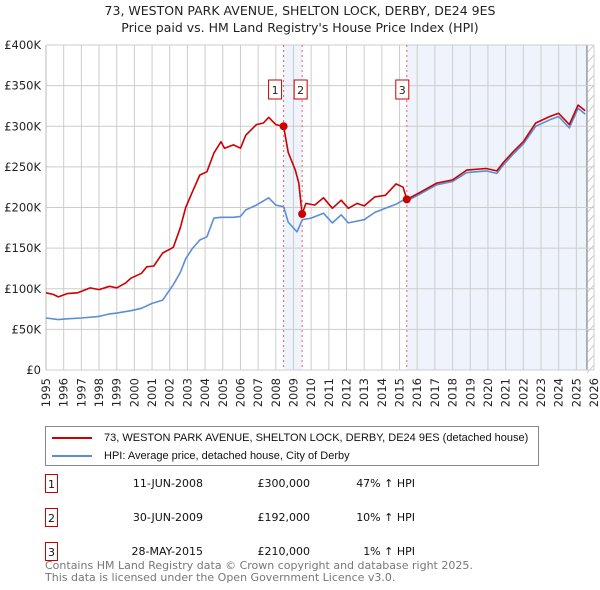  Describe the element at coordinates (22, 167) in the screenshot. I see `y-tick-label: £250K` at that location.